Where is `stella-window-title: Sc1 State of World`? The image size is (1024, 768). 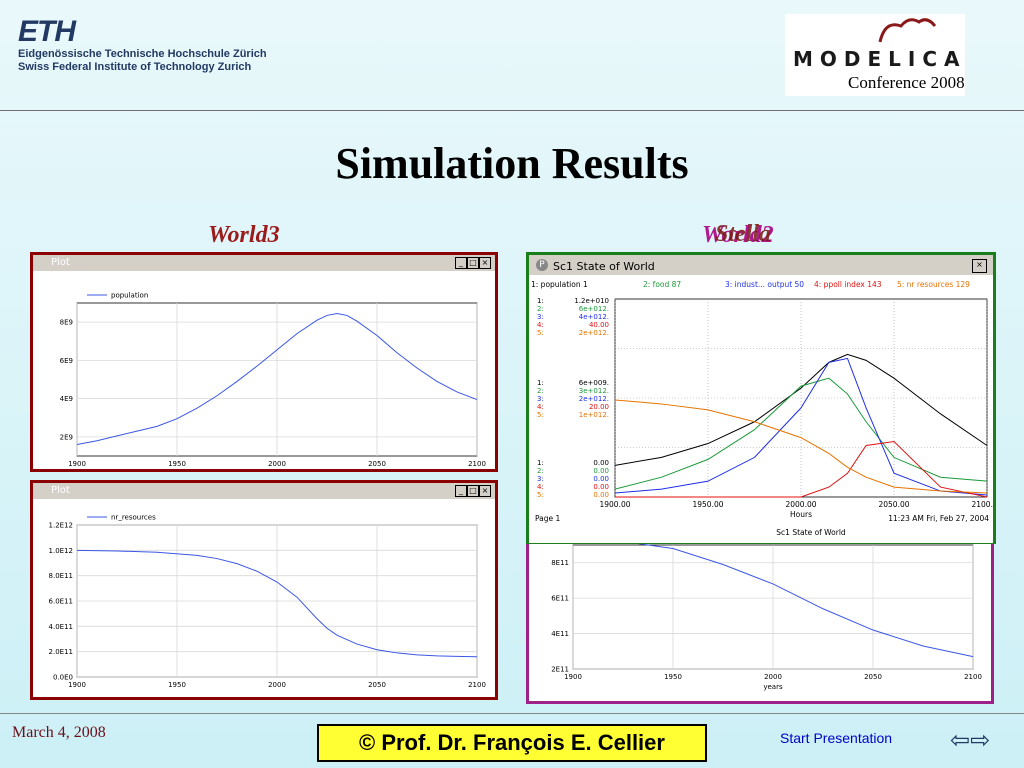
stella-window-title: Sc1 State of World is located at coordinates (604, 266).